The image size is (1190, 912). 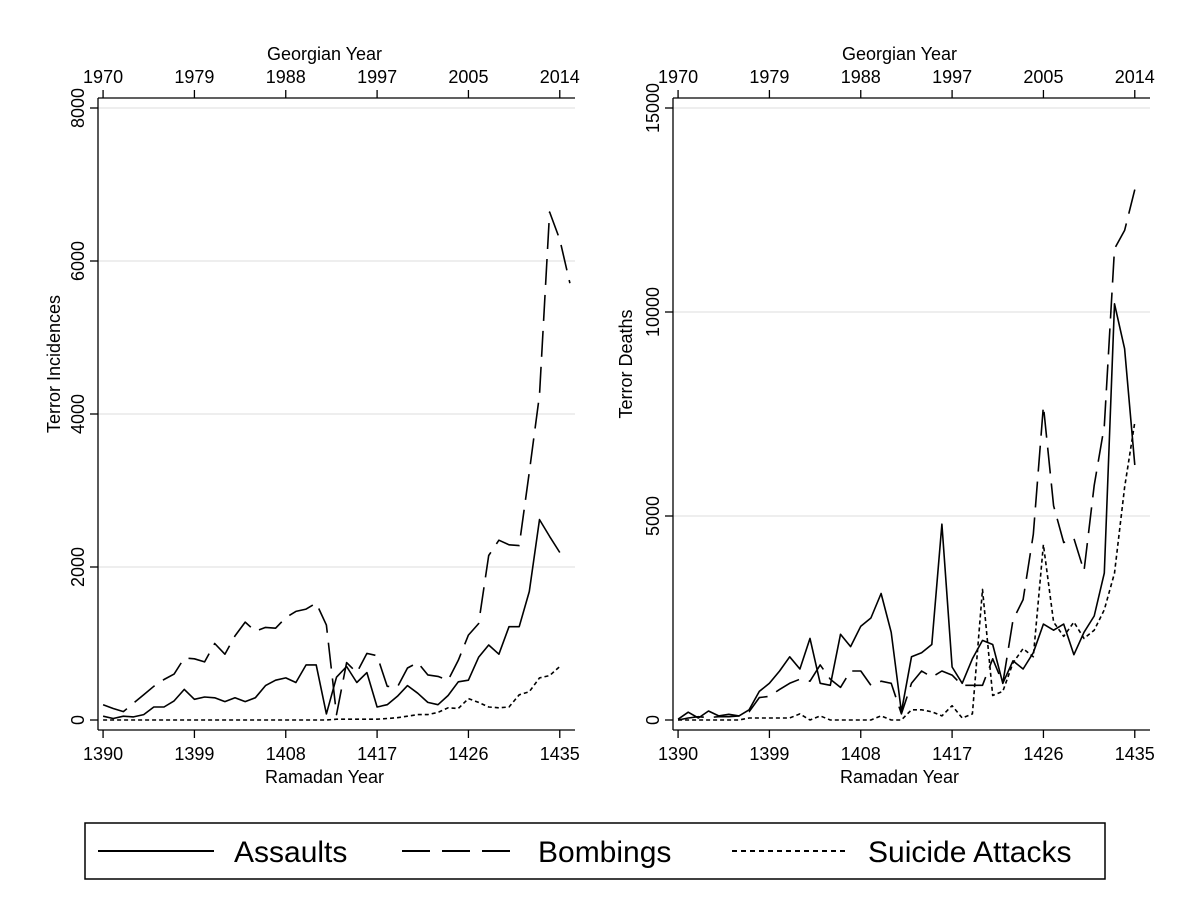 I want to click on left-y-tick-label-1: 2000, so click(x=78, y=567).